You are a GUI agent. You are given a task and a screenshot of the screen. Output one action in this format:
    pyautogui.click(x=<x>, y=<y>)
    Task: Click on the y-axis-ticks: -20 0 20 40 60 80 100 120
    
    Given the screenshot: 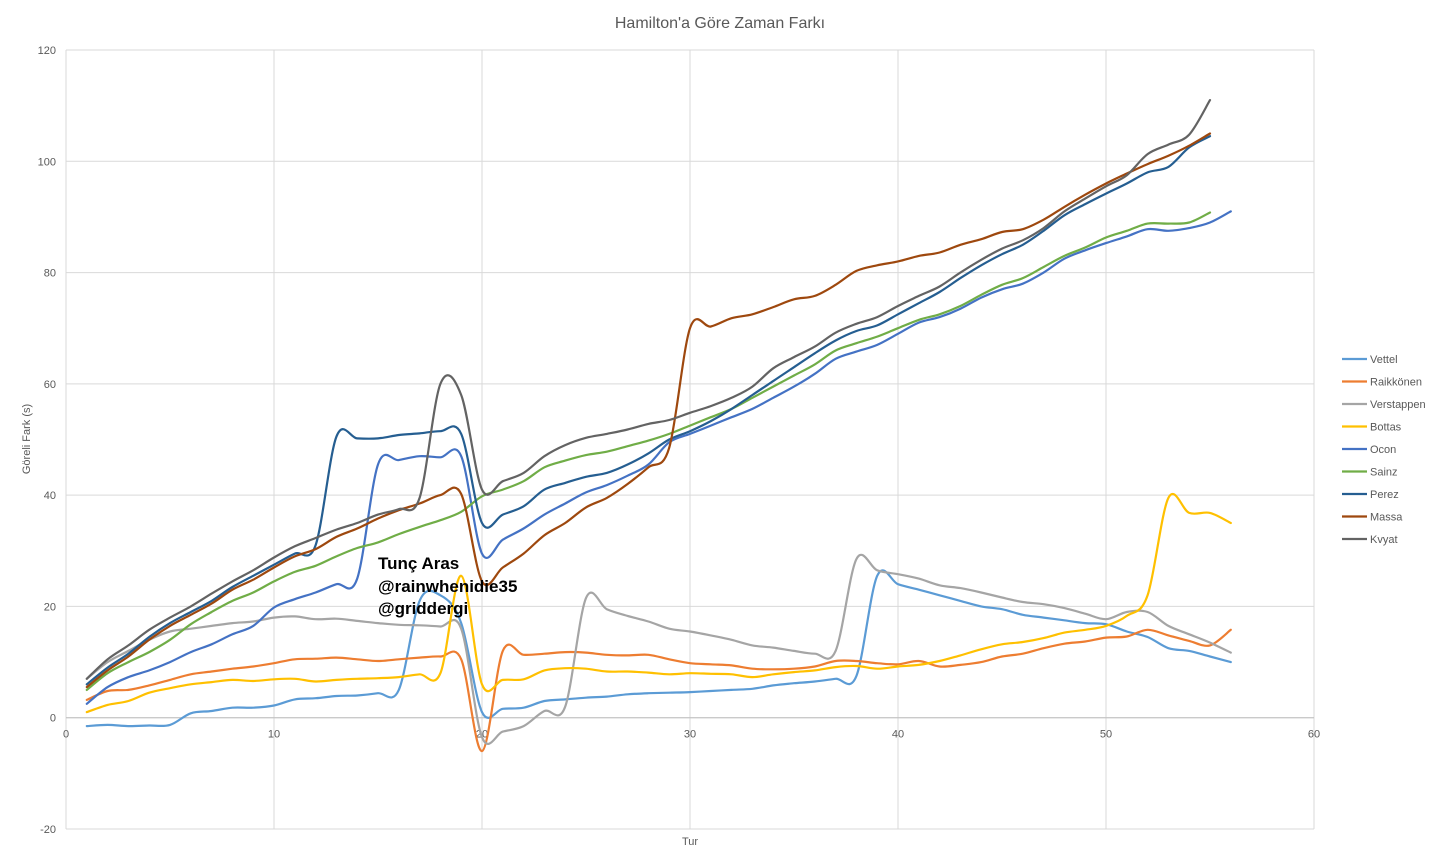 What is the action you would take?
    pyautogui.click(x=47, y=440)
    